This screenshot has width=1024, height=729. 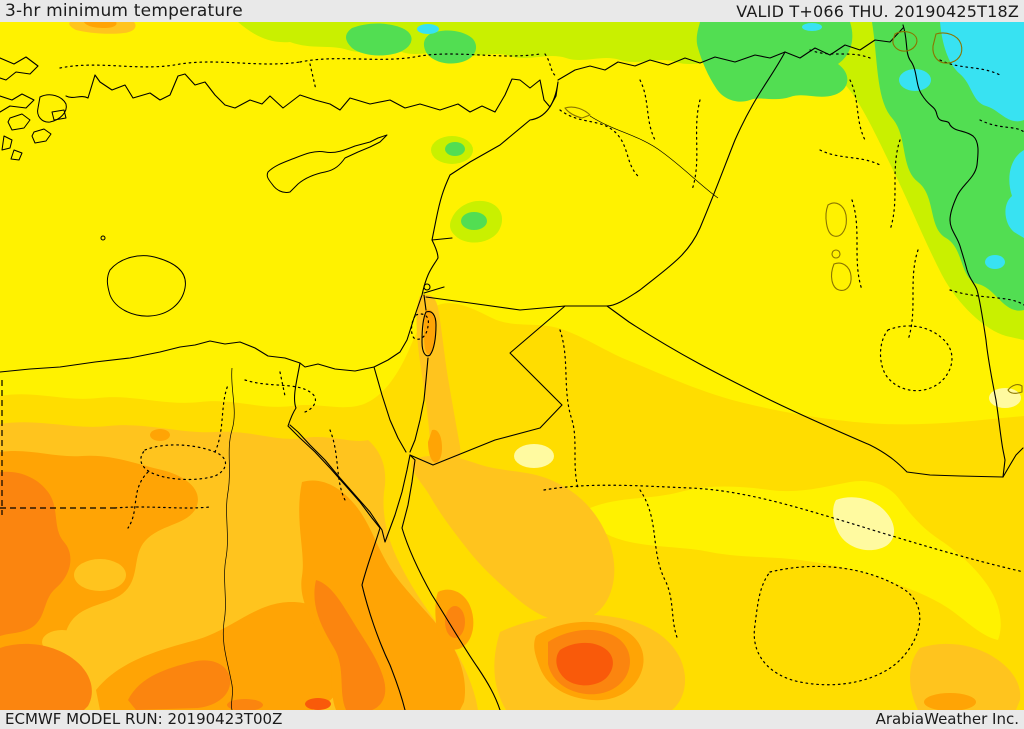 What do you see at coordinates (947, 48) in the screenshot?
I see `lake-urmia` at bounding box center [947, 48].